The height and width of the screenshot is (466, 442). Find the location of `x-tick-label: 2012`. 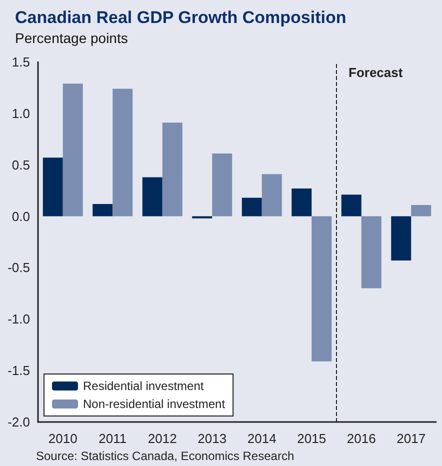

x-tick-label: 2012 is located at coordinates (162, 438).